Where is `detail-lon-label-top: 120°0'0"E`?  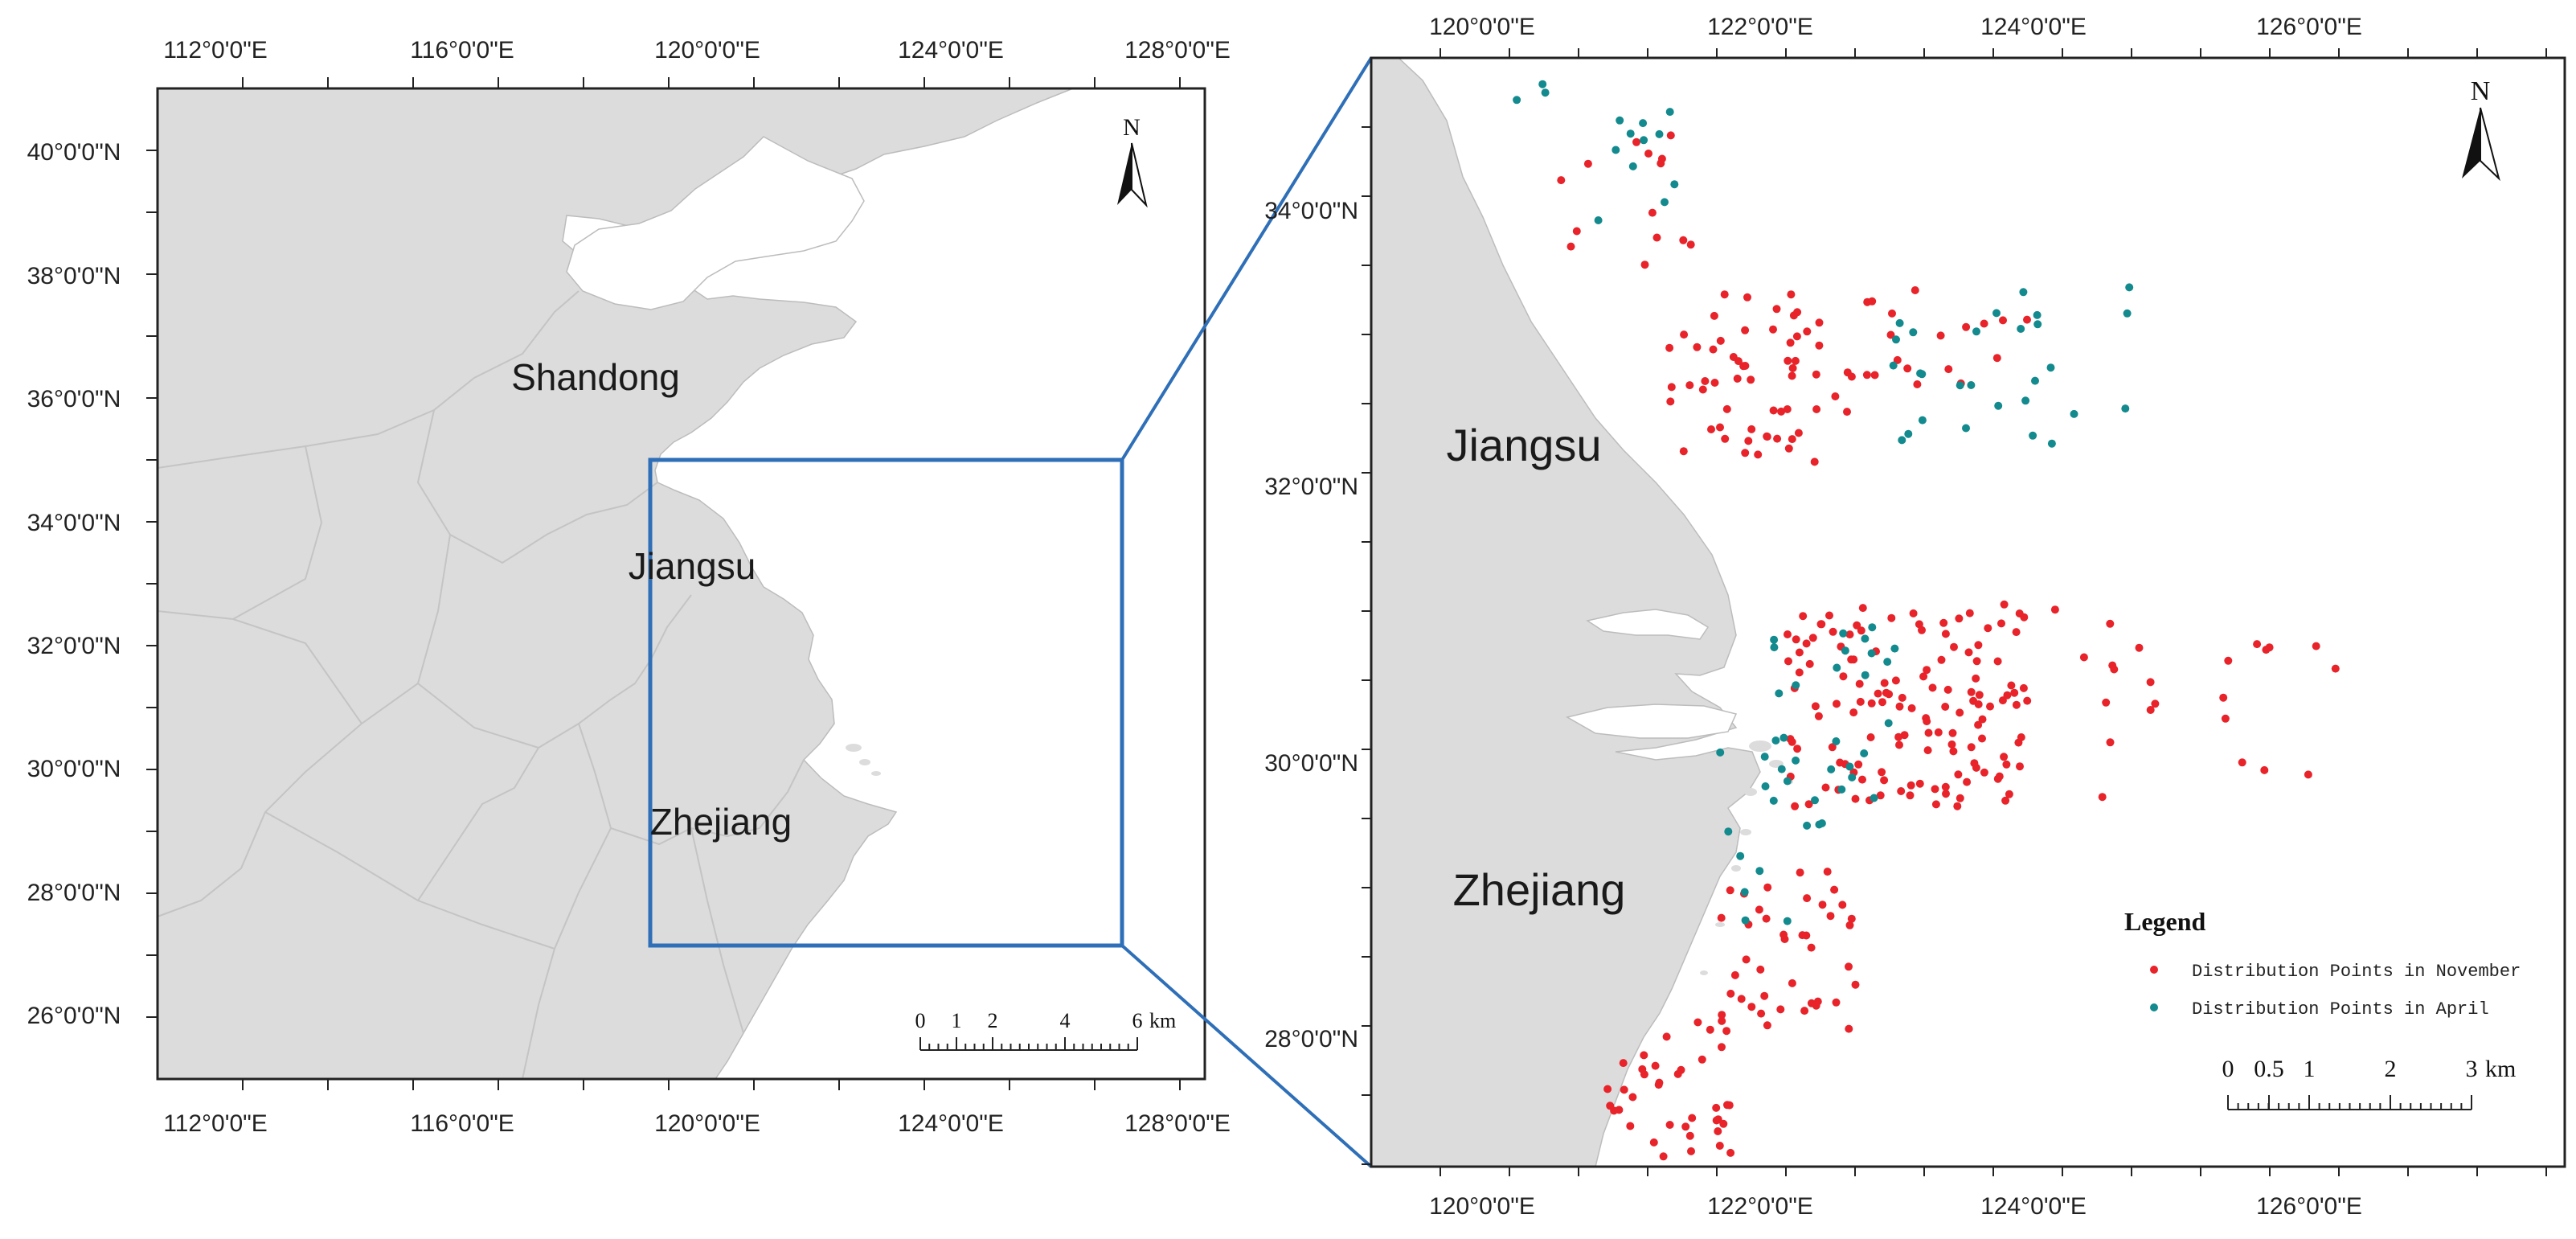
detail-lon-label-top: 120°0'0"E is located at coordinates (1482, 27).